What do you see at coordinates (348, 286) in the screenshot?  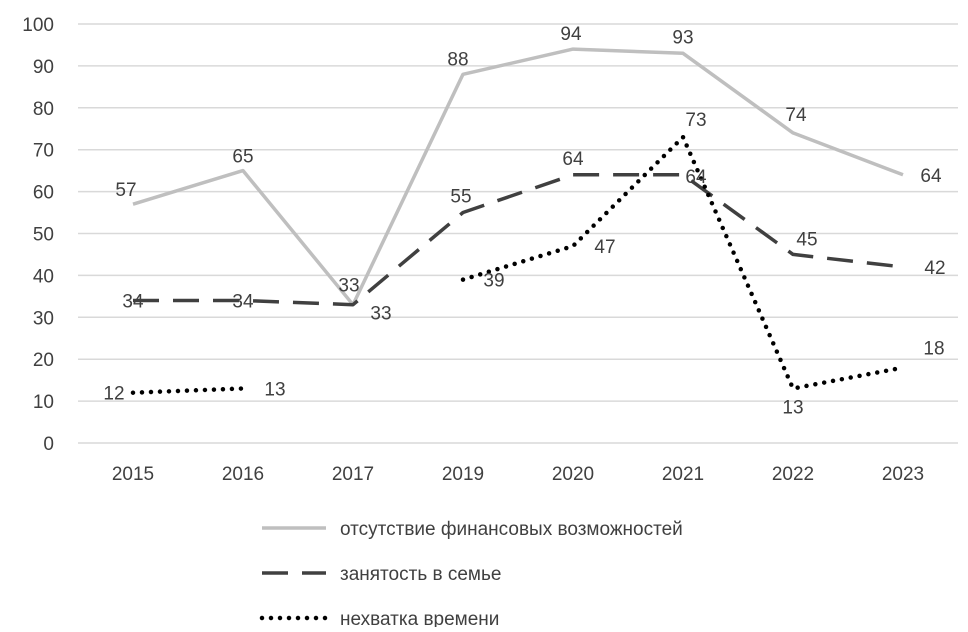 I see `data-label-series-1-2017: 33` at bounding box center [348, 286].